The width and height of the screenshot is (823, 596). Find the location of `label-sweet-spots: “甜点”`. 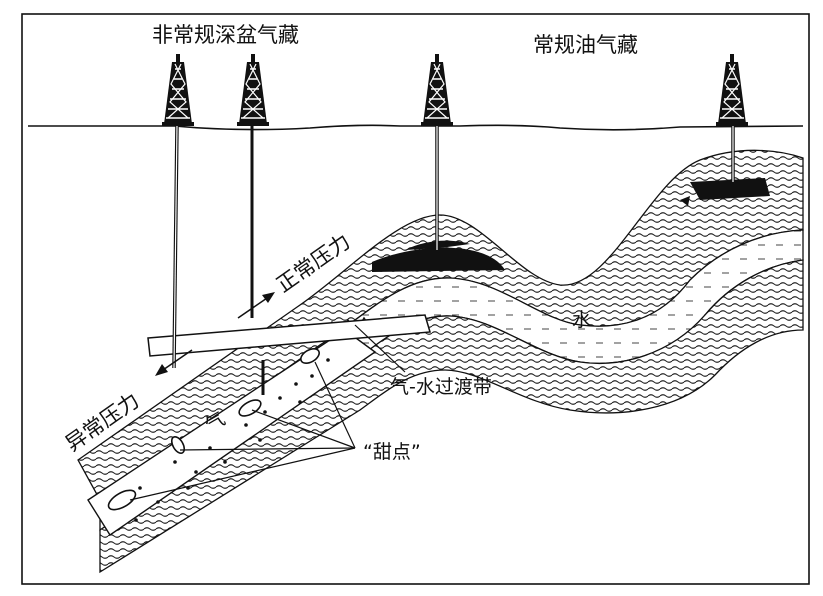

label-sweet-spots: “甜点” is located at coordinates (392, 452).